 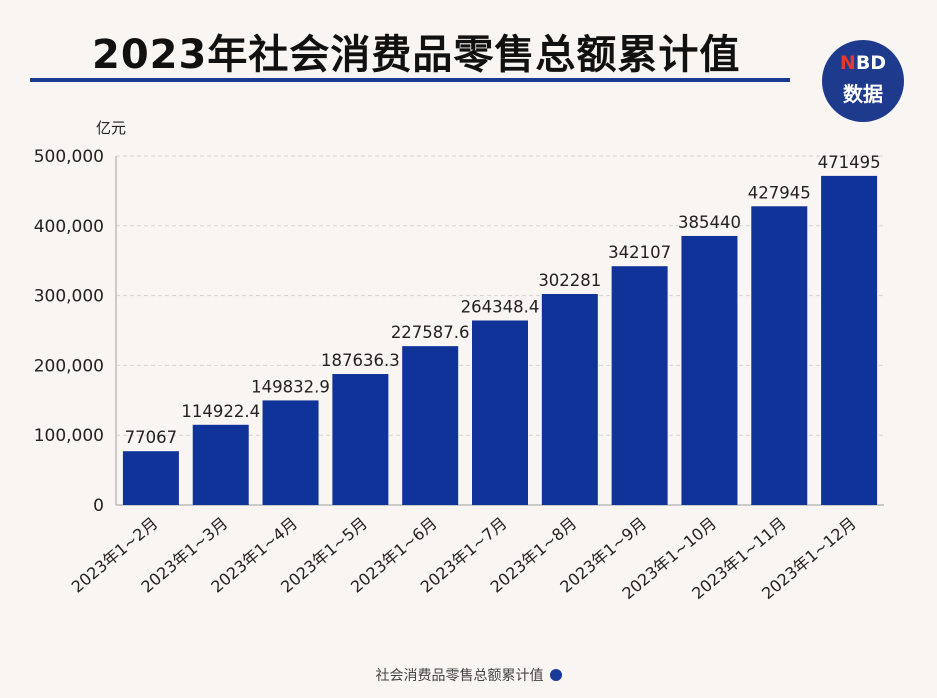 I want to click on data-label: 149832.9, so click(x=290, y=386).